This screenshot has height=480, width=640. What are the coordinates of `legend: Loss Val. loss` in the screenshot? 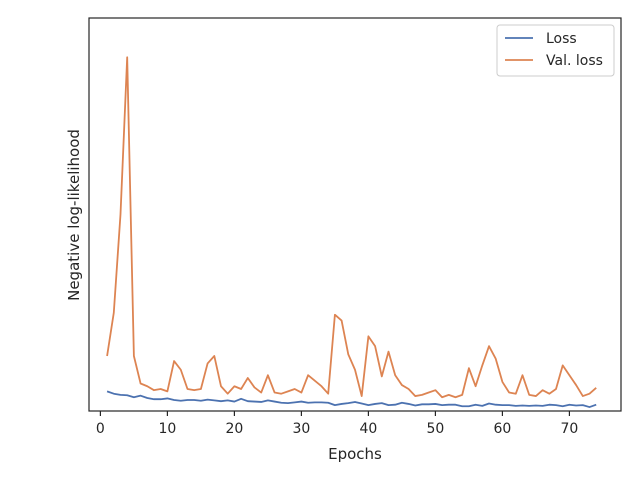 It's located at (555, 50).